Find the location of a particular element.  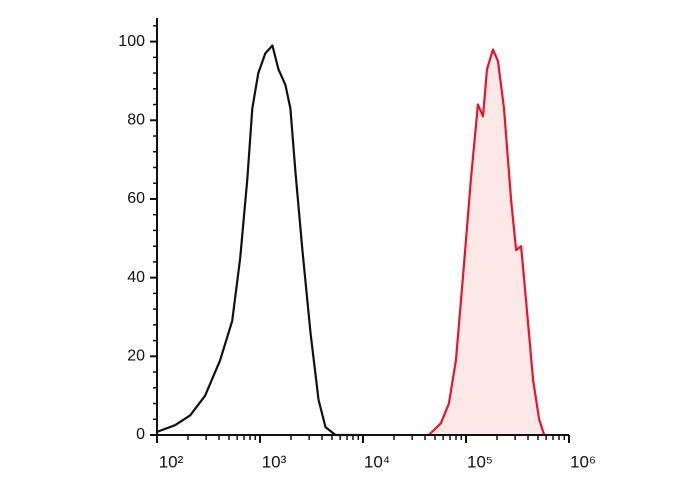

area is located at coordinates (486, 242).